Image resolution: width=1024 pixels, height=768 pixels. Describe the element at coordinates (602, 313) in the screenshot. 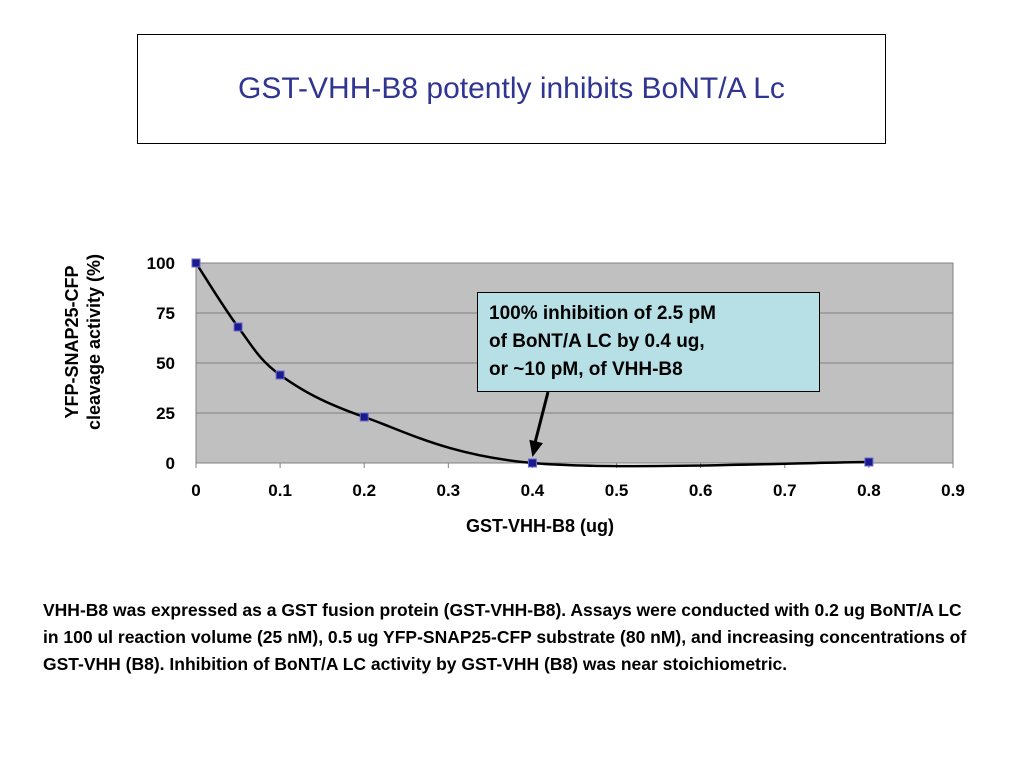

I see `annotation-line-1: 100% inhibition of 2.5 pM` at that location.